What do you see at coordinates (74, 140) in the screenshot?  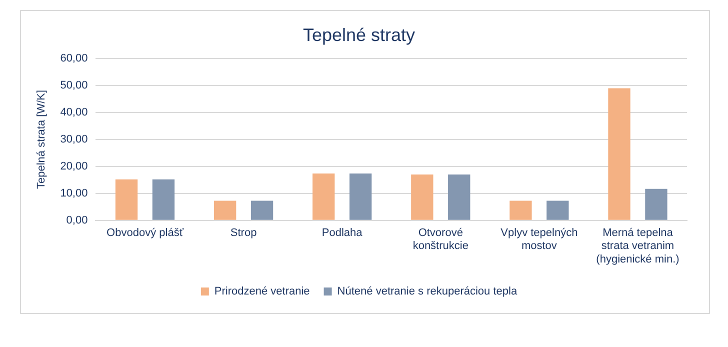 I see `y-tick-label: 30,00` at bounding box center [74, 140].